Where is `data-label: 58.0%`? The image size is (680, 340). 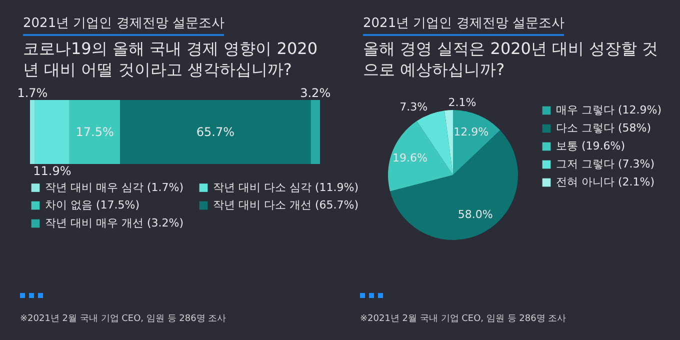 data-label: 58.0% is located at coordinates (475, 215).